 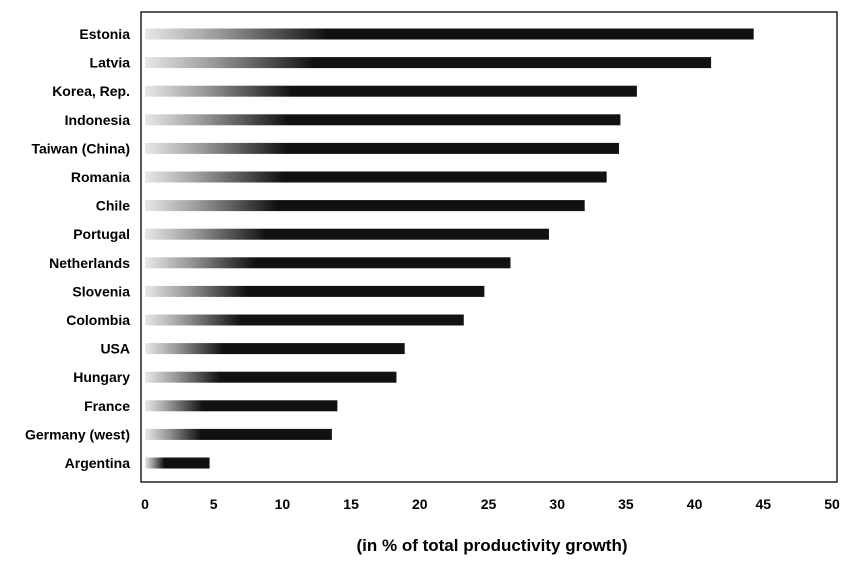 I want to click on bar-slovenia, so click(x=315, y=291).